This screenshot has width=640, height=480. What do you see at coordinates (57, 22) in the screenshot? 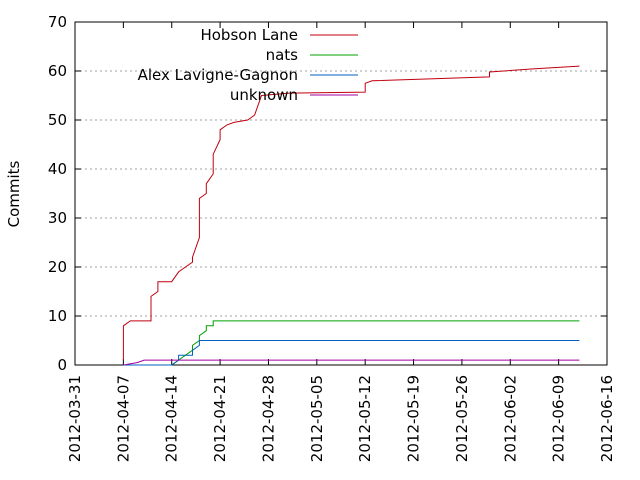
I see `y-tick-label: 70` at bounding box center [57, 22].